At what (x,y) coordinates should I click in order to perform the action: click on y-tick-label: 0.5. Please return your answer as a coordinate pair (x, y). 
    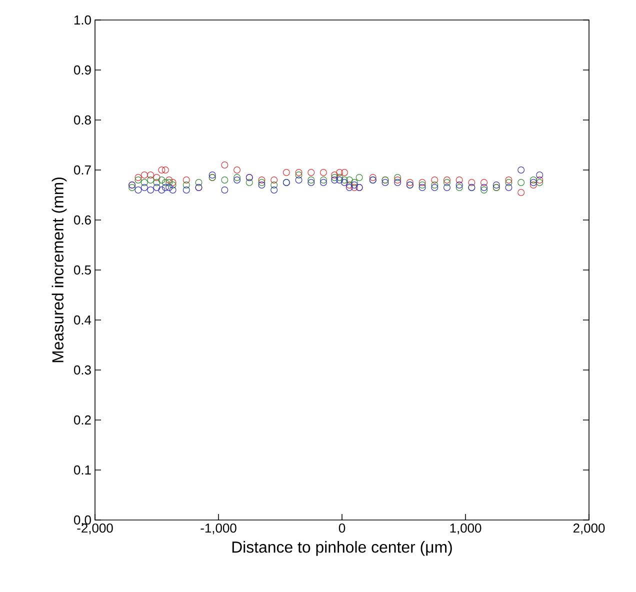
    Looking at the image, I should click on (82, 270).